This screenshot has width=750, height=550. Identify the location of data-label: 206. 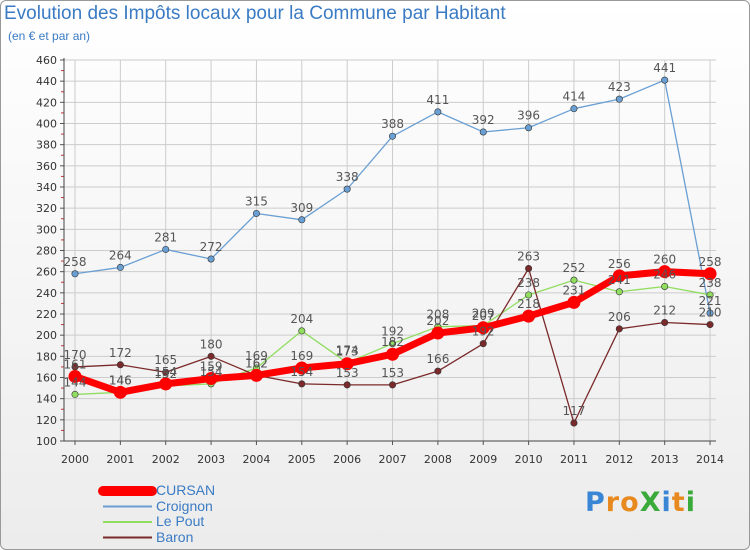
(619, 317).